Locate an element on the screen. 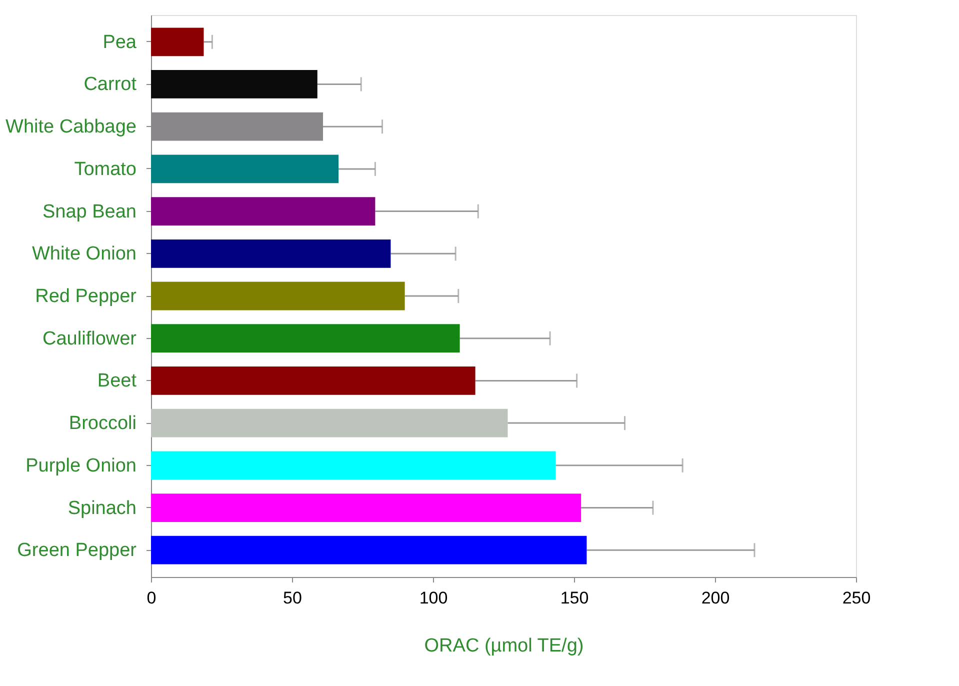 This screenshot has width=959, height=686. y-tick-label: Green Pepper is located at coordinates (77, 551).